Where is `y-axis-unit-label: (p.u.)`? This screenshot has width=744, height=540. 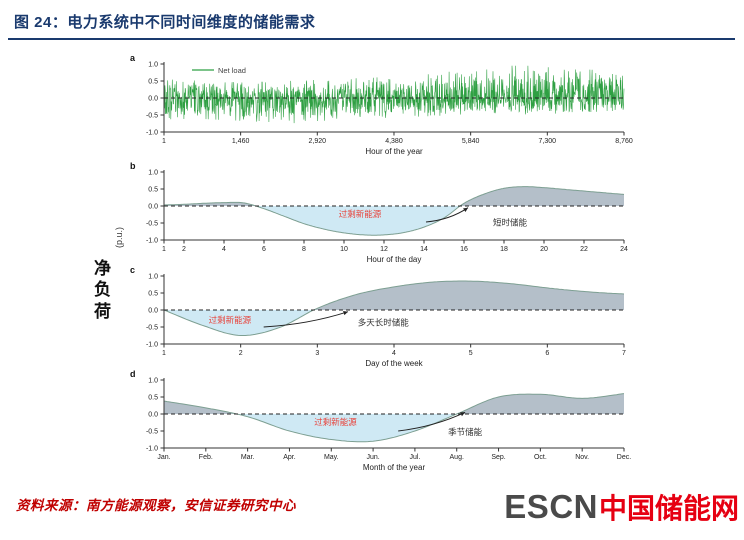 y-axis-unit-label: (p.u.) is located at coordinates (119, 237).